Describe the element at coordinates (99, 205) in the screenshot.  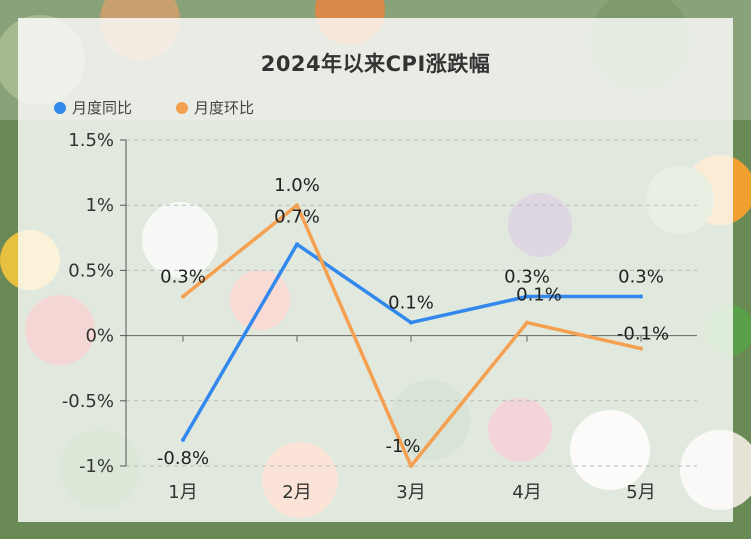
I see `y-tick-label: 1%` at that location.